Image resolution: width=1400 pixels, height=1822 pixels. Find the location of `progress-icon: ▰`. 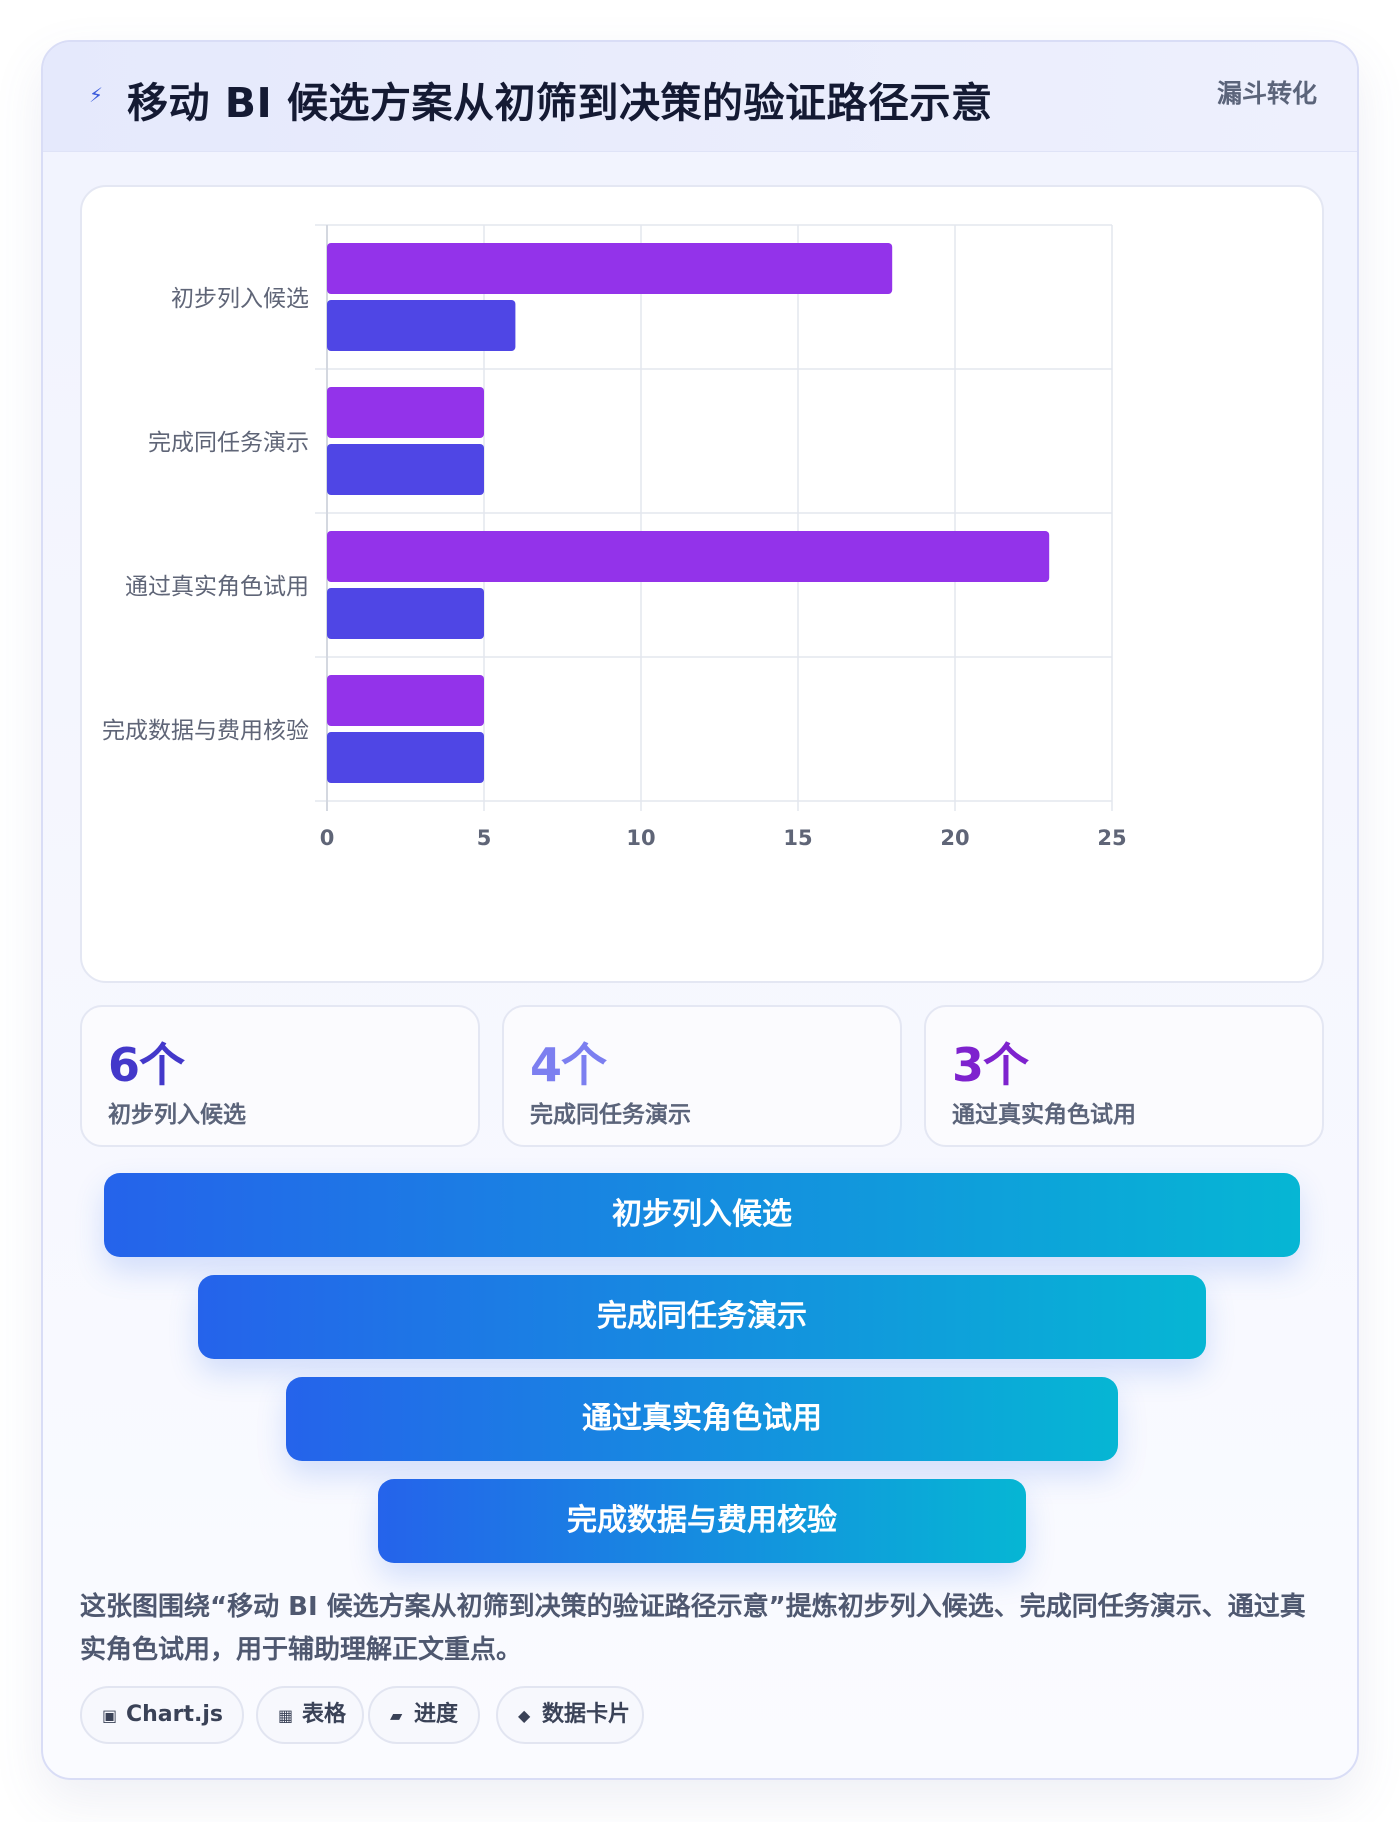

progress-icon: ▰ is located at coordinates (396, 1715).